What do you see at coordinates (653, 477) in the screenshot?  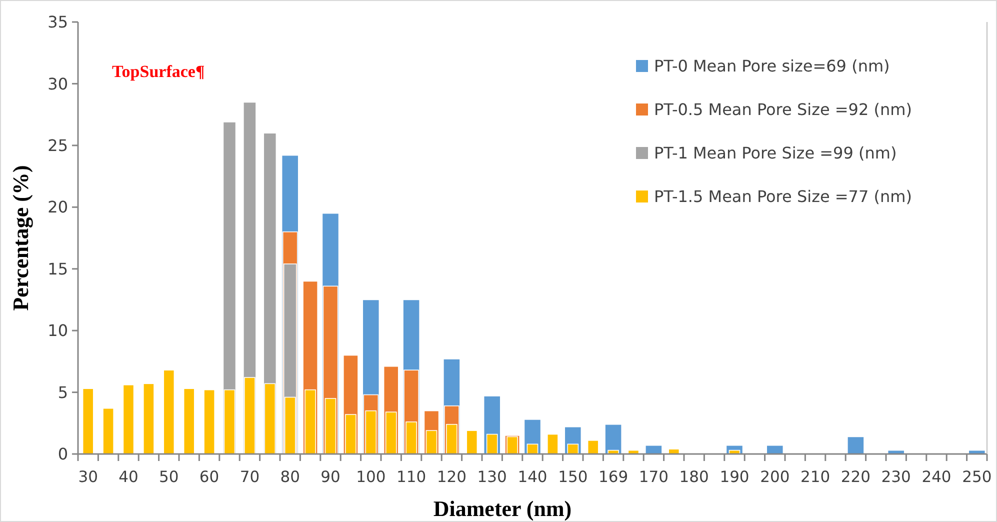 I see `x-tick-label: 170` at bounding box center [653, 477].